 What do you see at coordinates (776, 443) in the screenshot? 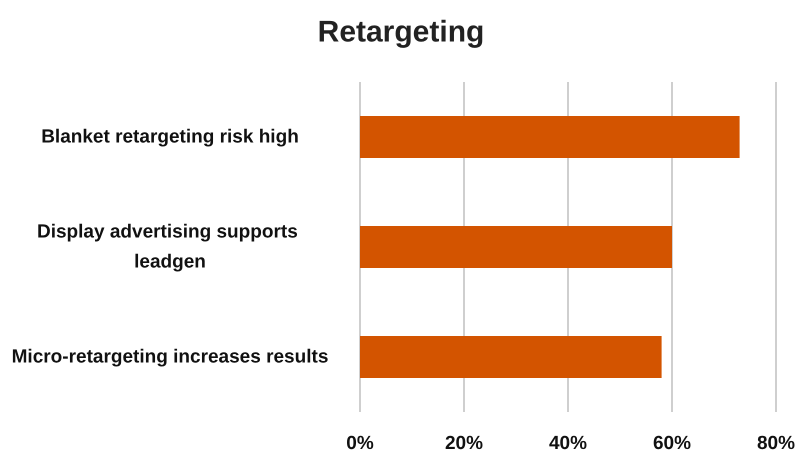
I see `x-tick-label: 80%` at bounding box center [776, 443].